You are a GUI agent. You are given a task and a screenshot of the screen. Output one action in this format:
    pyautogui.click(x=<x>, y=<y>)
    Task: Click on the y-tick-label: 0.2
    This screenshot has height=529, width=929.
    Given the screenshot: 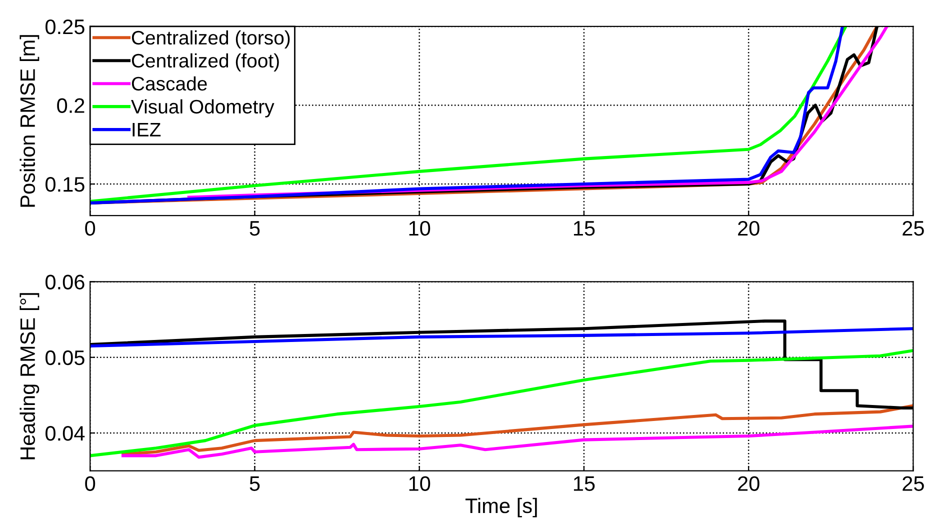 What is the action you would take?
    pyautogui.click(x=70, y=105)
    